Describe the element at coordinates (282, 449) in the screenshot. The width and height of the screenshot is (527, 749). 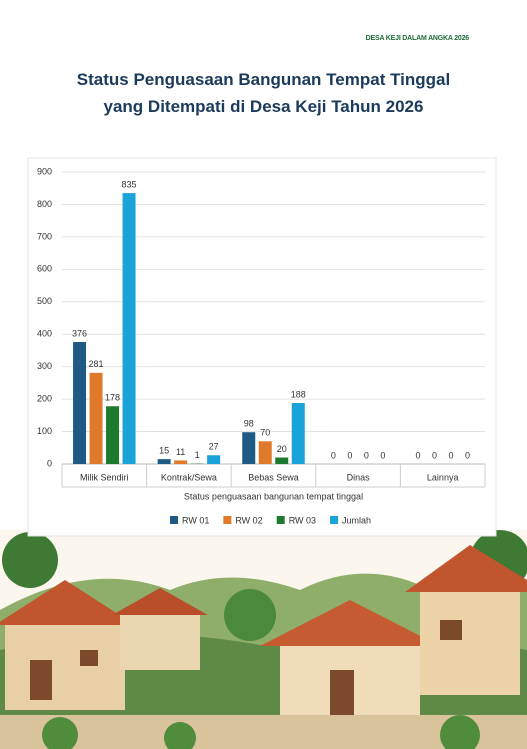
I see `value-label: 20` at that location.